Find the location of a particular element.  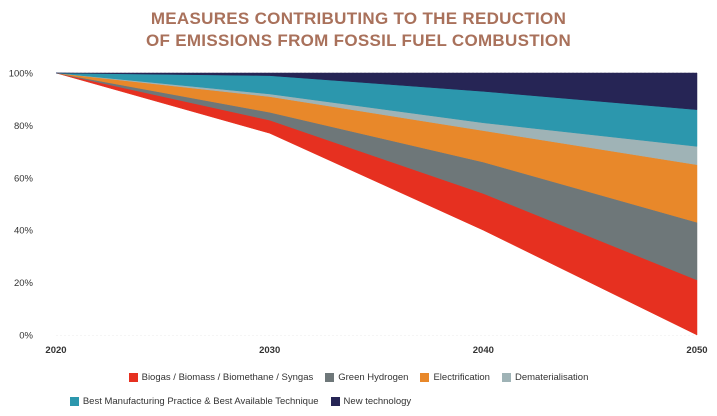

legend-label: New technology is located at coordinates (377, 401).